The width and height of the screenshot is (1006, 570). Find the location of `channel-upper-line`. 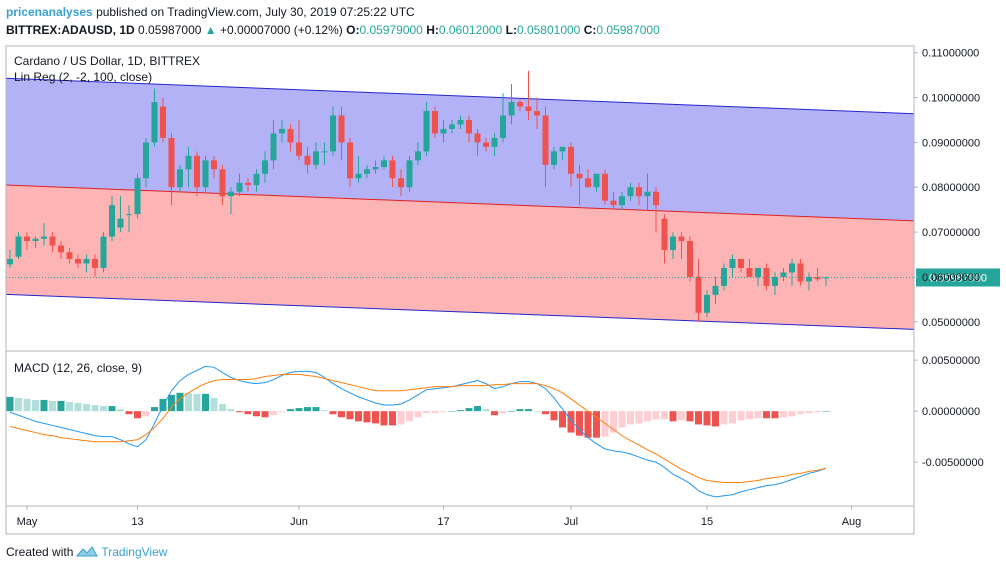

channel-upper-line is located at coordinates (460, 96).